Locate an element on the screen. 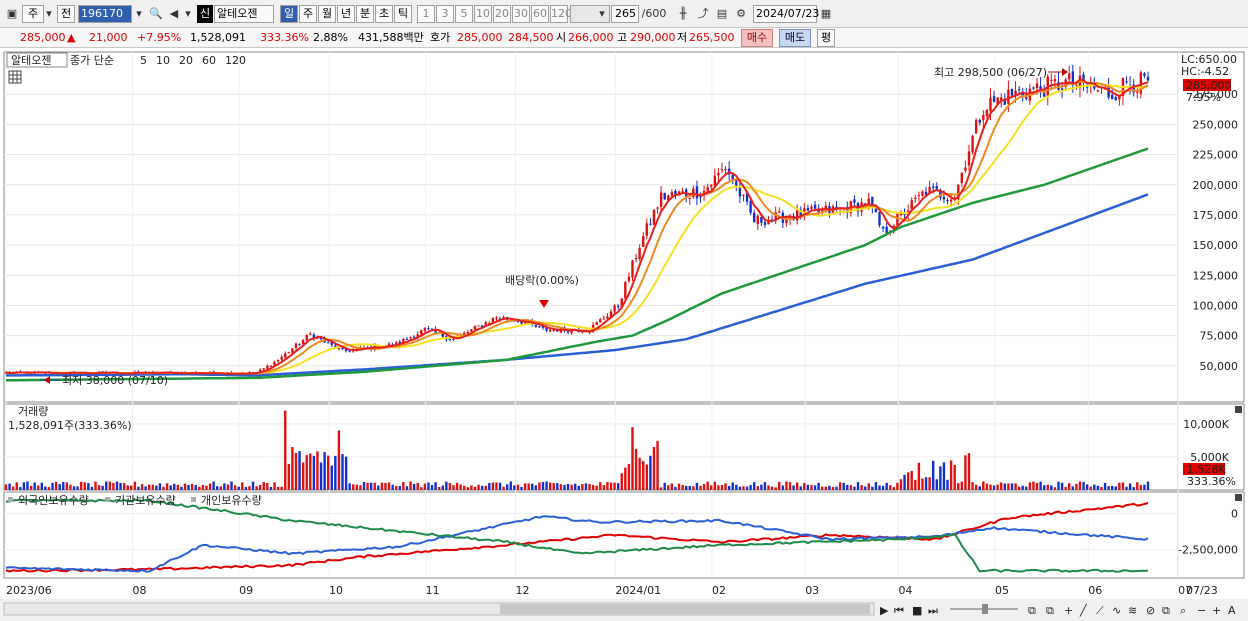  auto-scale-icon: A is located at coordinates (1232, 610).